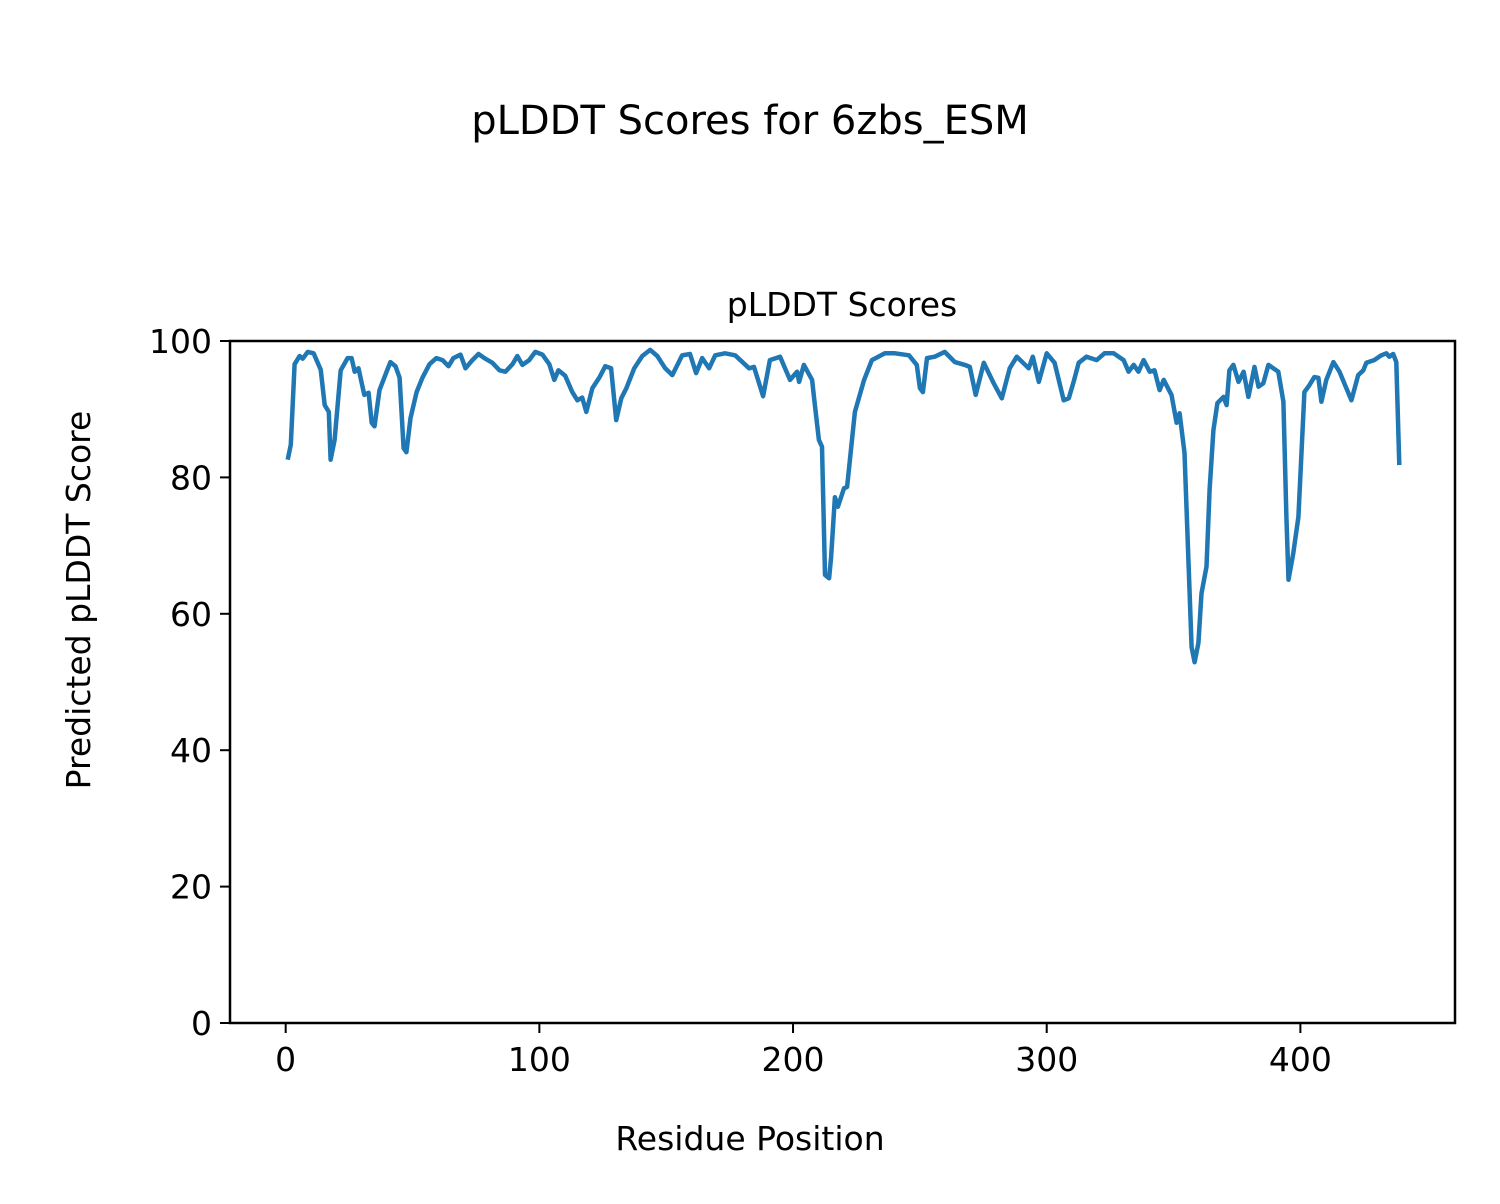  Describe the element at coordinates (191, 614) in the screenshot. I see `y-tick-label: 60` at that location.